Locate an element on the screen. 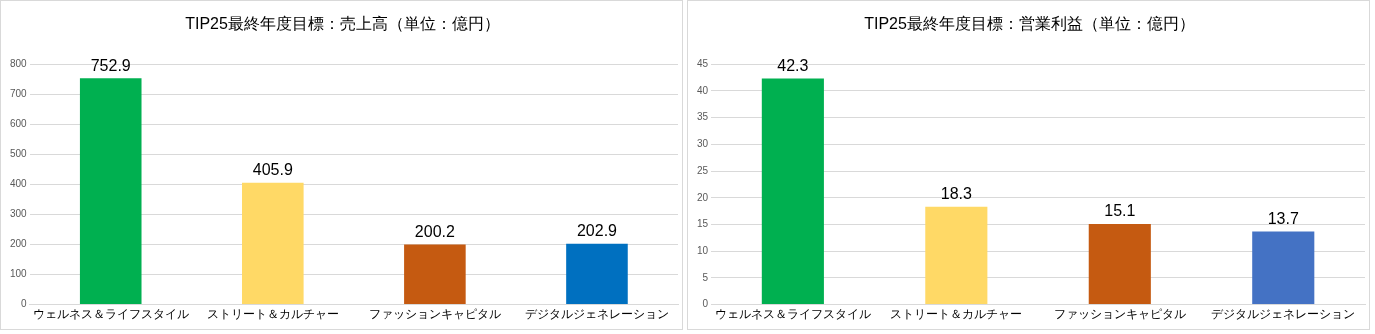 Image resolution: width=1375 pixels, height=334 pixels. data-label: 752.9 is located at coordinates (110, 65).